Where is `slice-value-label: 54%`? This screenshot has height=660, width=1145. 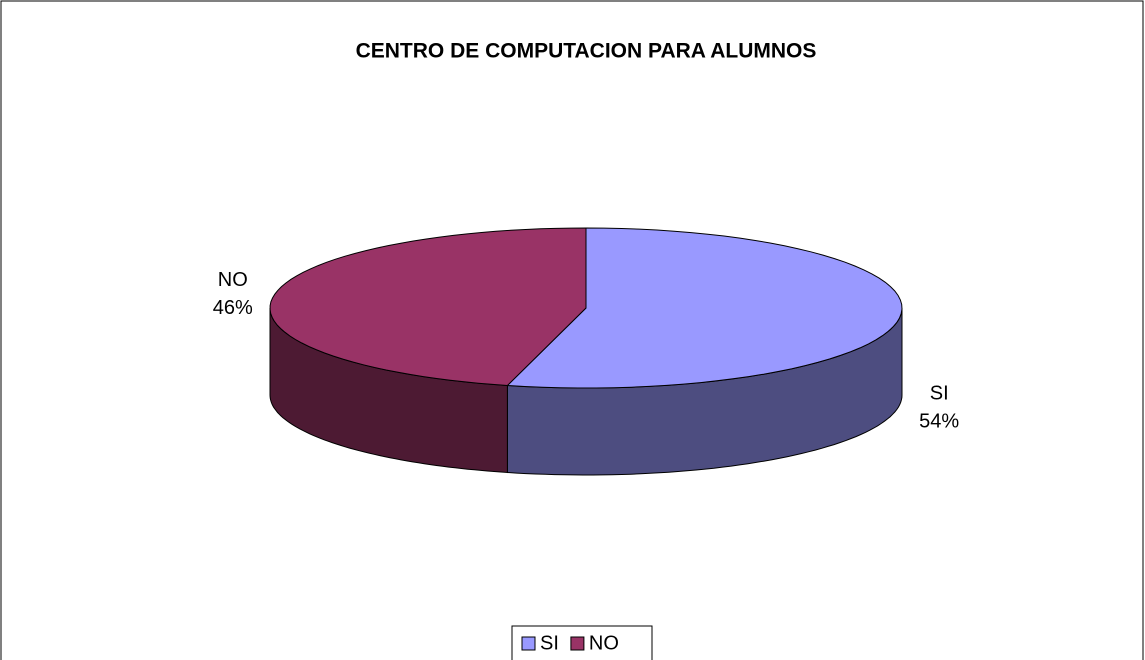 slice-value-label: 54% is located at coordinates (939, 421).